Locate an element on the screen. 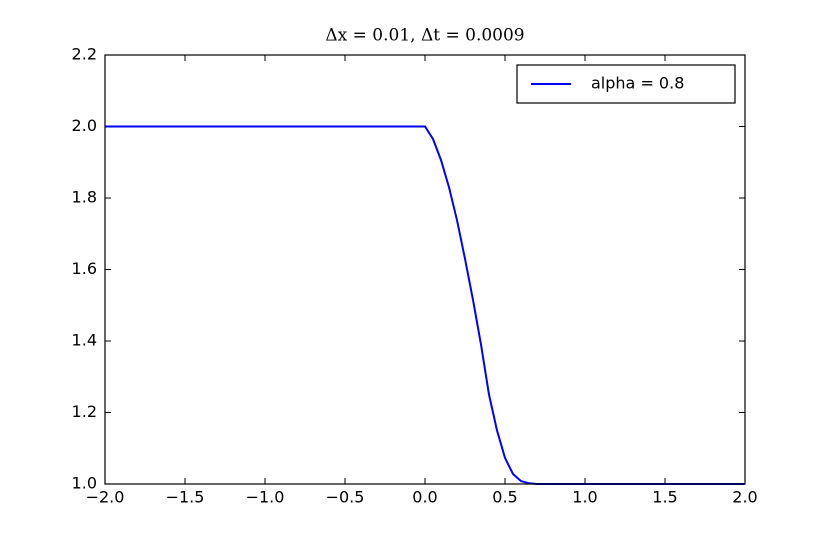  x-tick-label: −0.5 is located at coordinates (345, 497).